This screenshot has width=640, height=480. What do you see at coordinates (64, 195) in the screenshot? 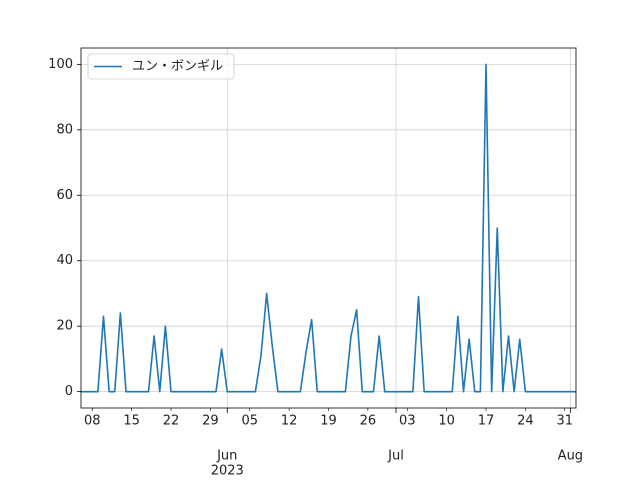
I see `y-tick-label: 60` at bounding box center [64, 195].